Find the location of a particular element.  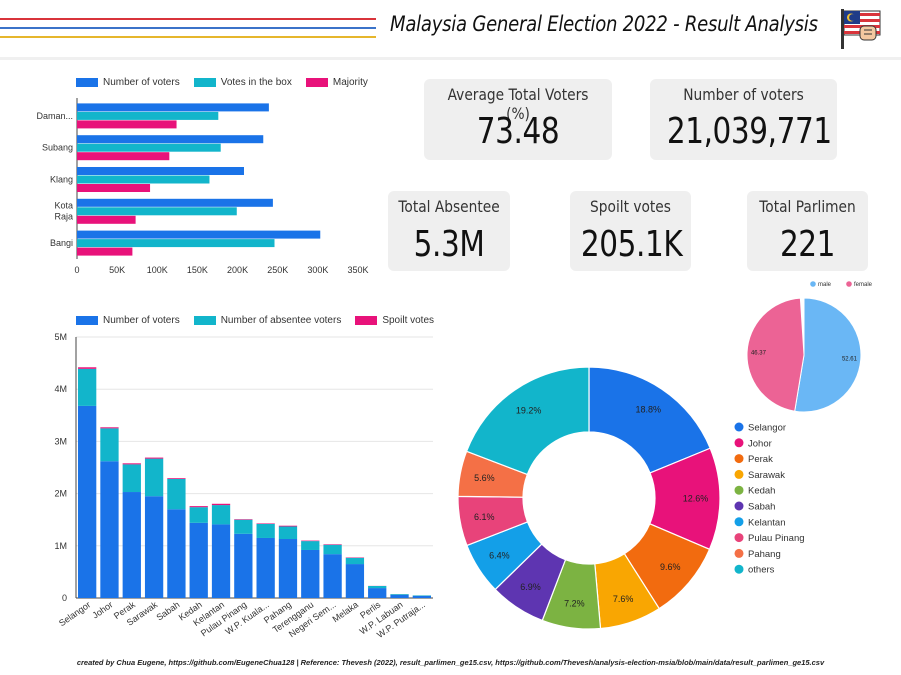

hbar-tick-label: 50K is located at coordinates (117, 270).